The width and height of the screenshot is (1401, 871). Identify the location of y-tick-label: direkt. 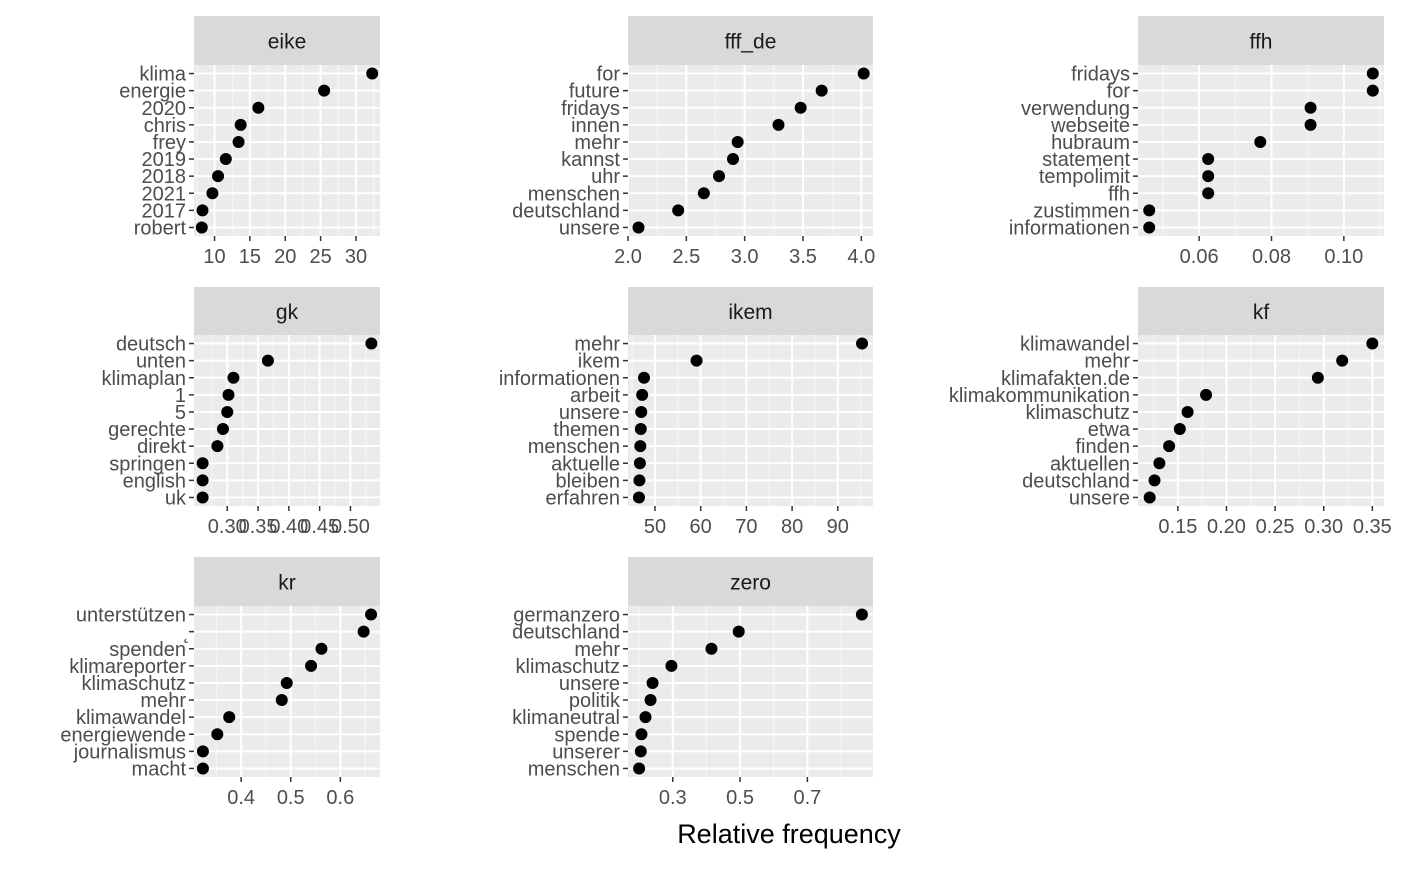
(161, 447).